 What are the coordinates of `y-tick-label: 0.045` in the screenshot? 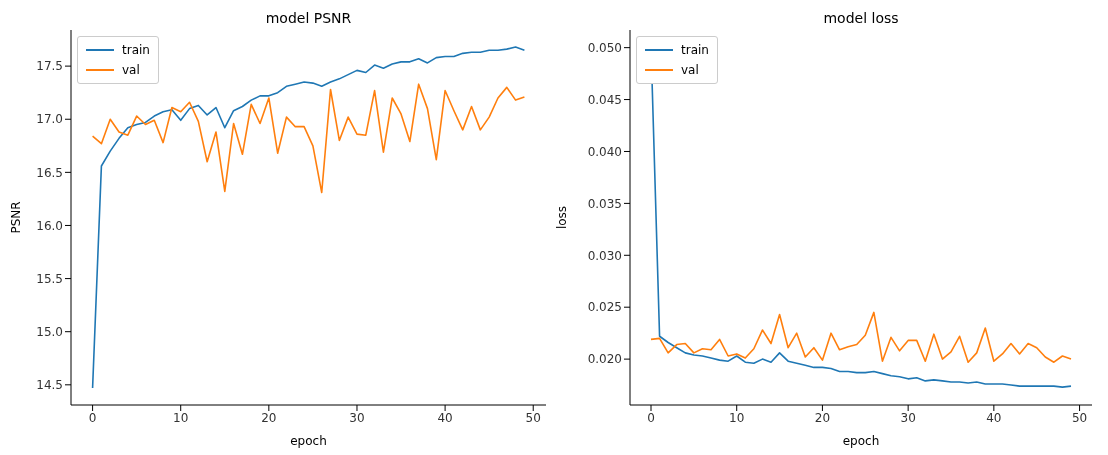 It's located at (604, 99).